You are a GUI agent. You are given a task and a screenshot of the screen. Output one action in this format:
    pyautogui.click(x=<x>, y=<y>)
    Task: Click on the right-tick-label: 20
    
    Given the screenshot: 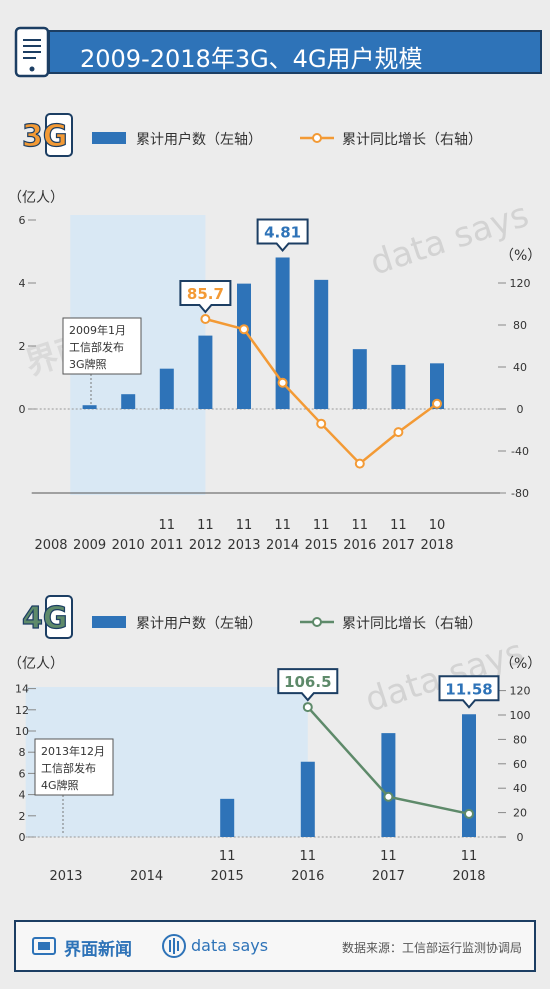 What is the action you would take?
    pyautogui.click(x=520, y=813)
    